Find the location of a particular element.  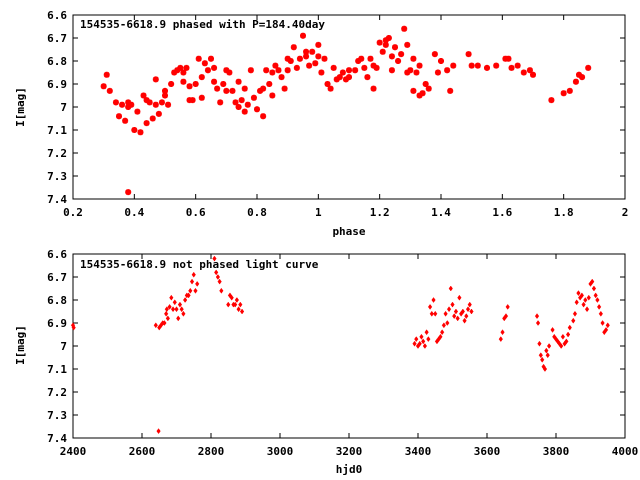

unphased-x-tick-label: 4000 is located at coordinates (625, 451).